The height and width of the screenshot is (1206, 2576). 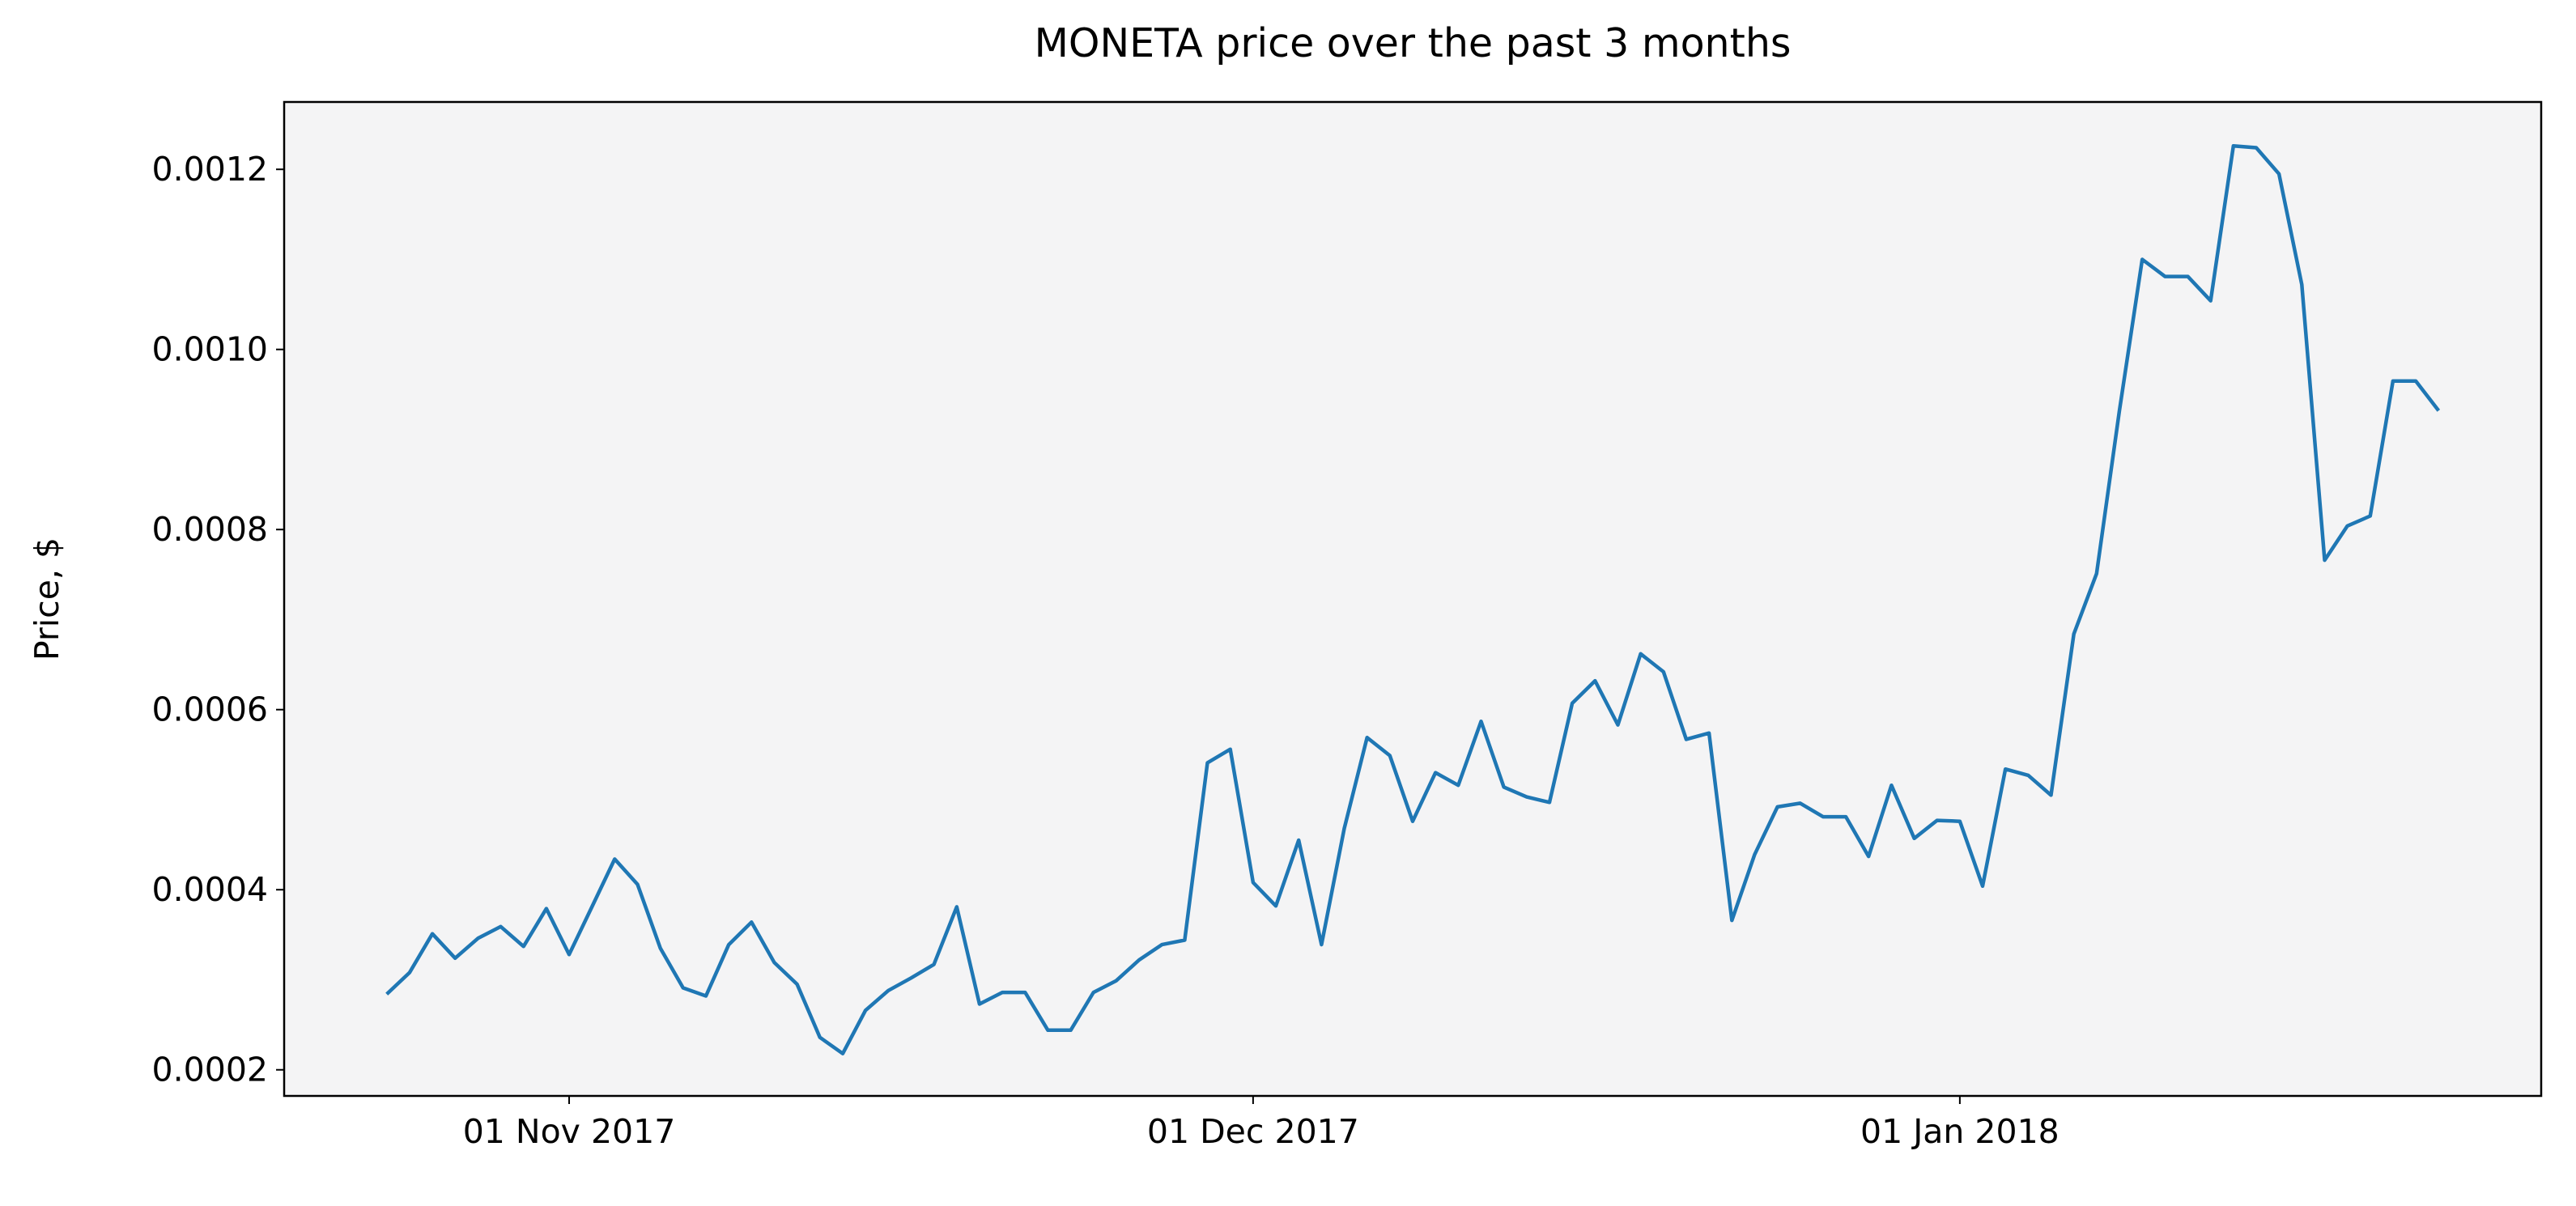 I want to click on chart-title: MONETA price over the past 3 months, so click(x=1413, y=43).